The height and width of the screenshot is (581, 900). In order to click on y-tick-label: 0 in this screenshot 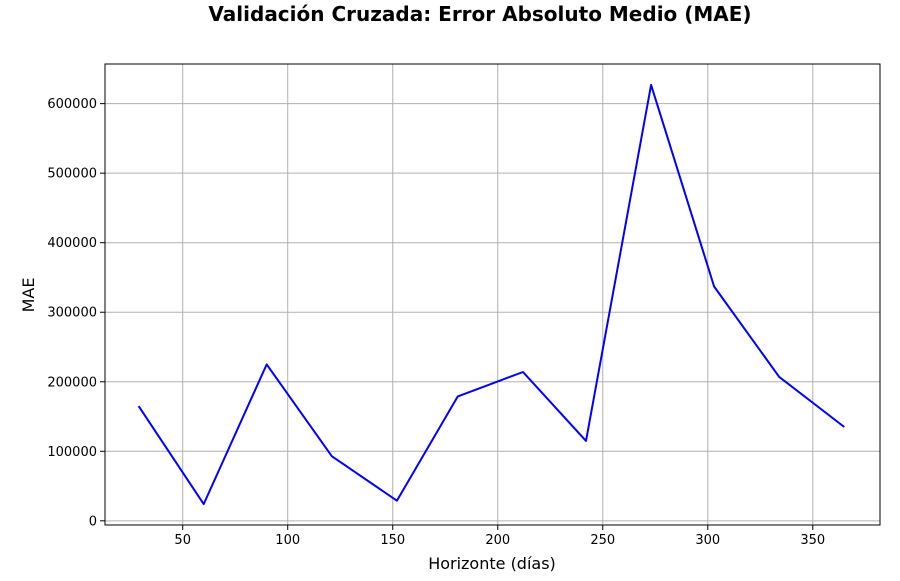, I will do `click(93, 521)`.